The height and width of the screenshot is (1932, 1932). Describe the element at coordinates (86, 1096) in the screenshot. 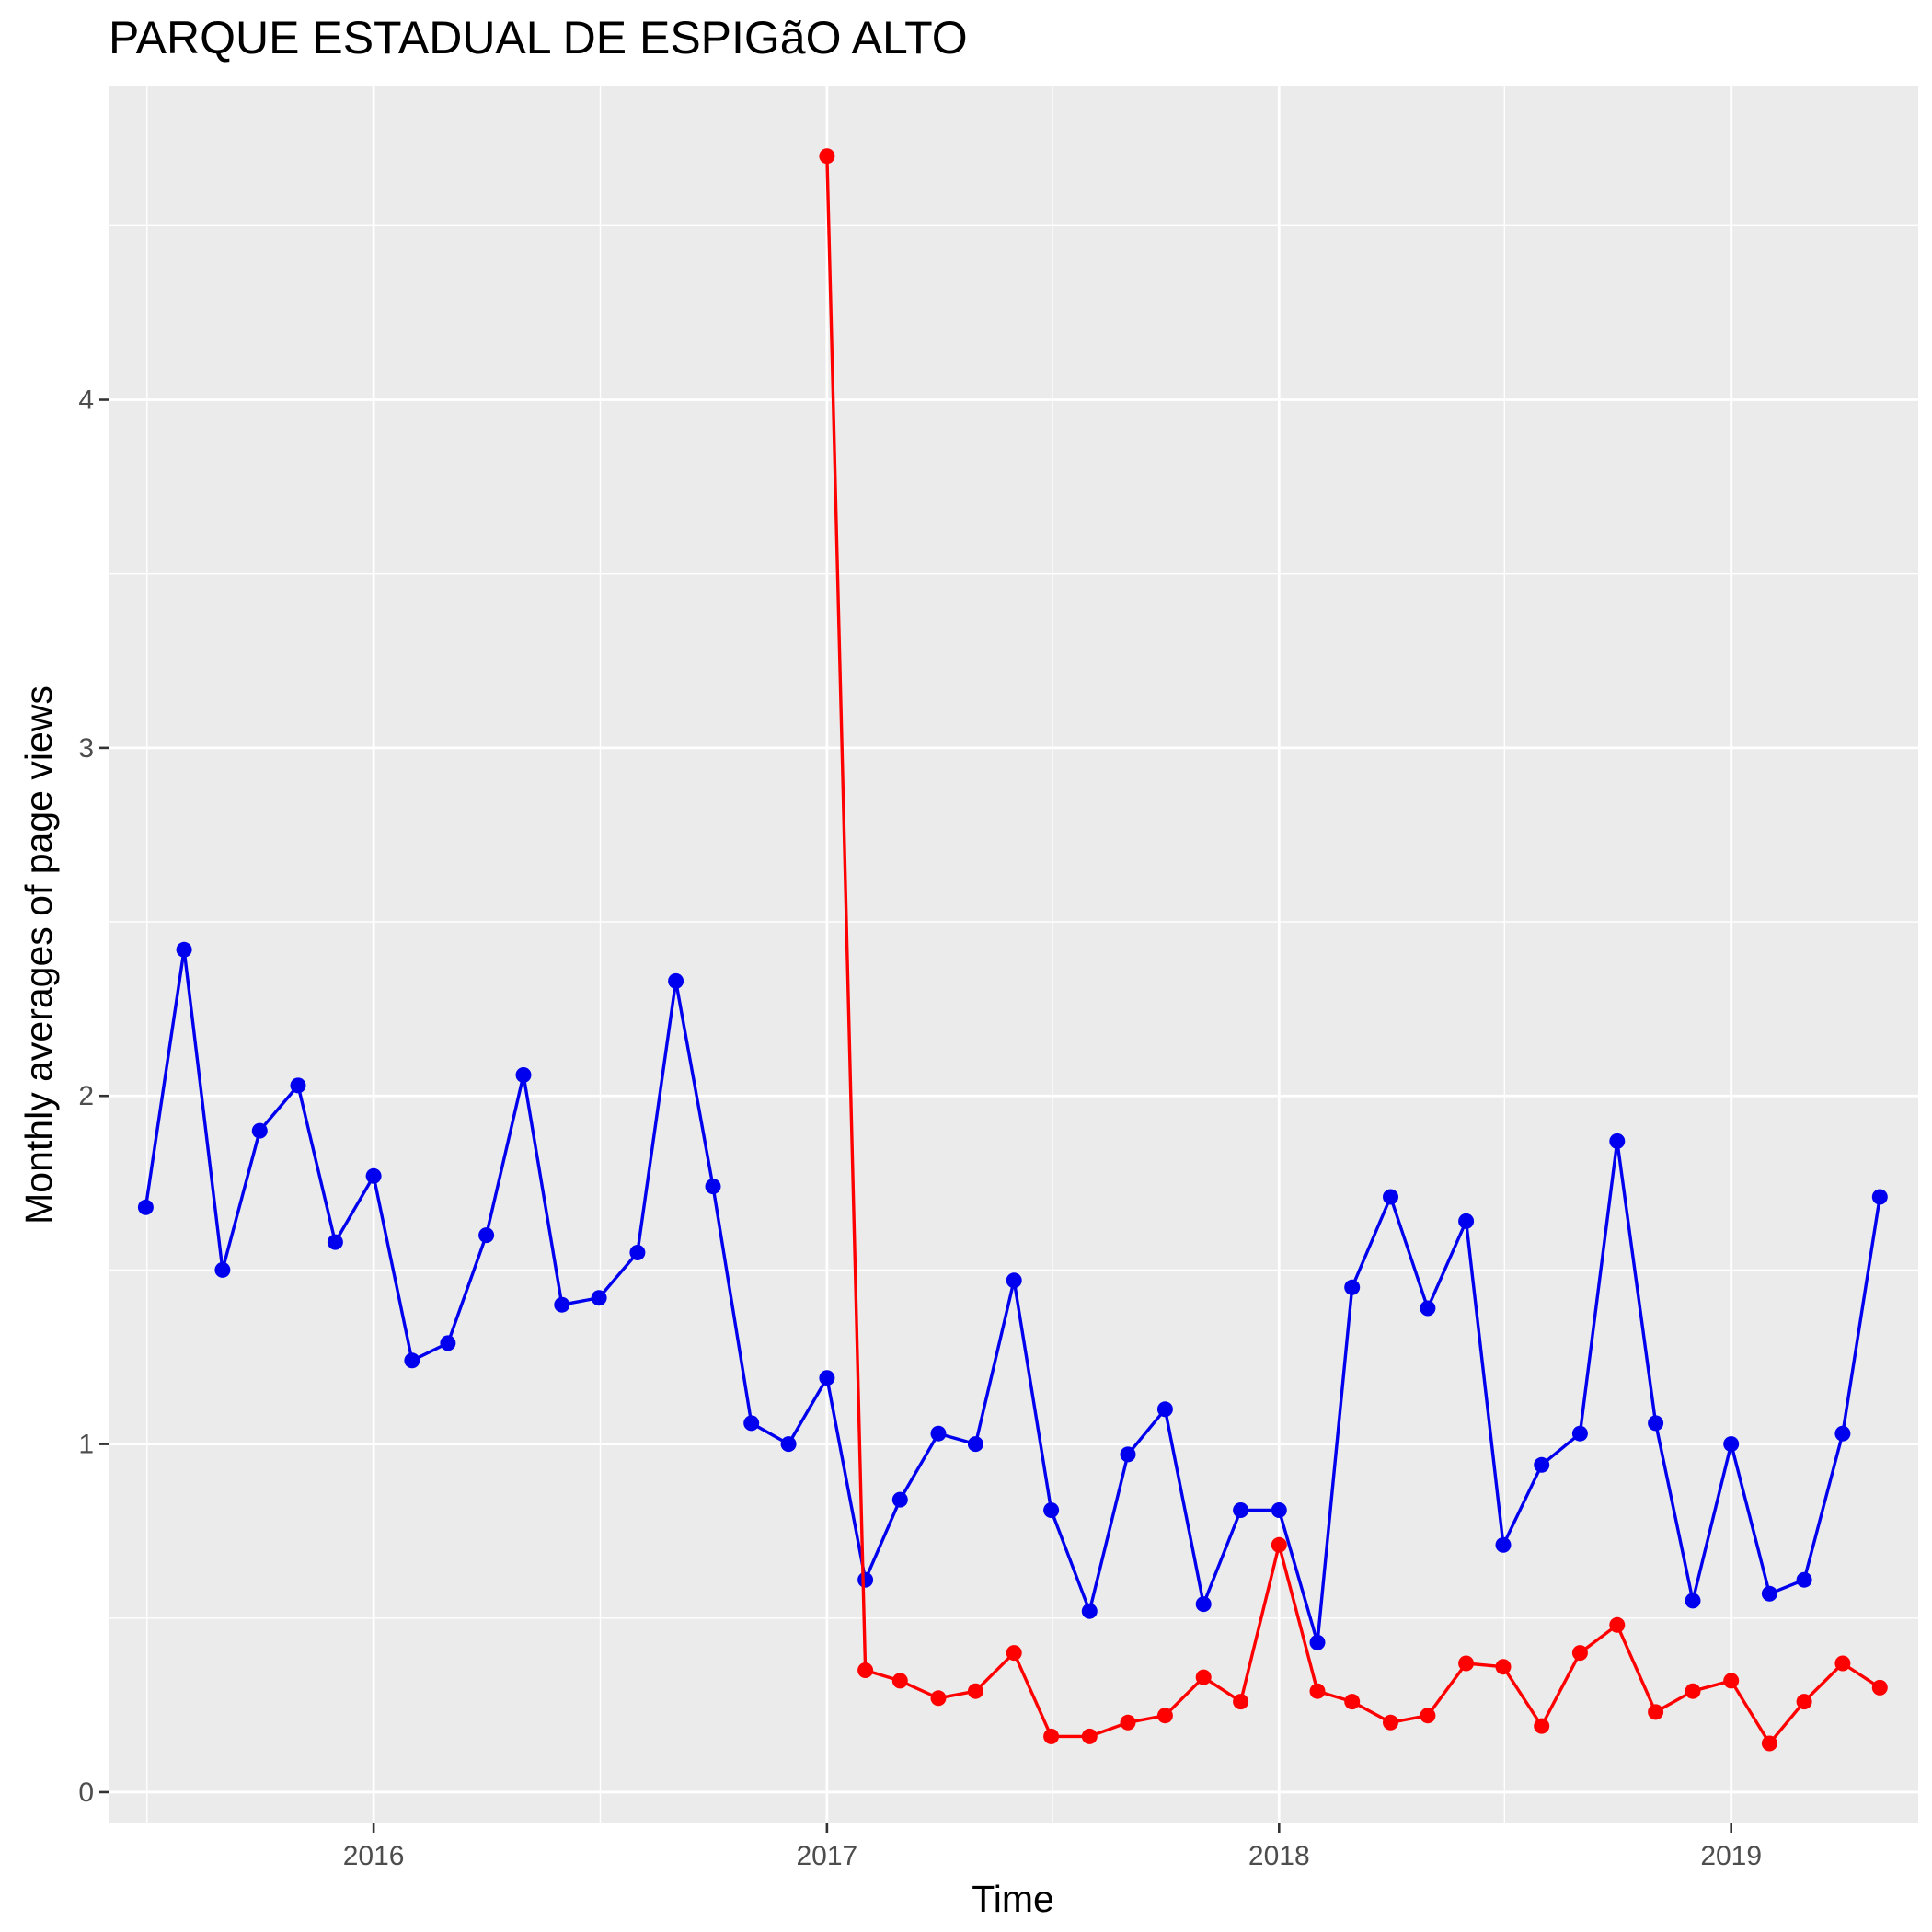

I see `y-tick-label: 2` at that location.